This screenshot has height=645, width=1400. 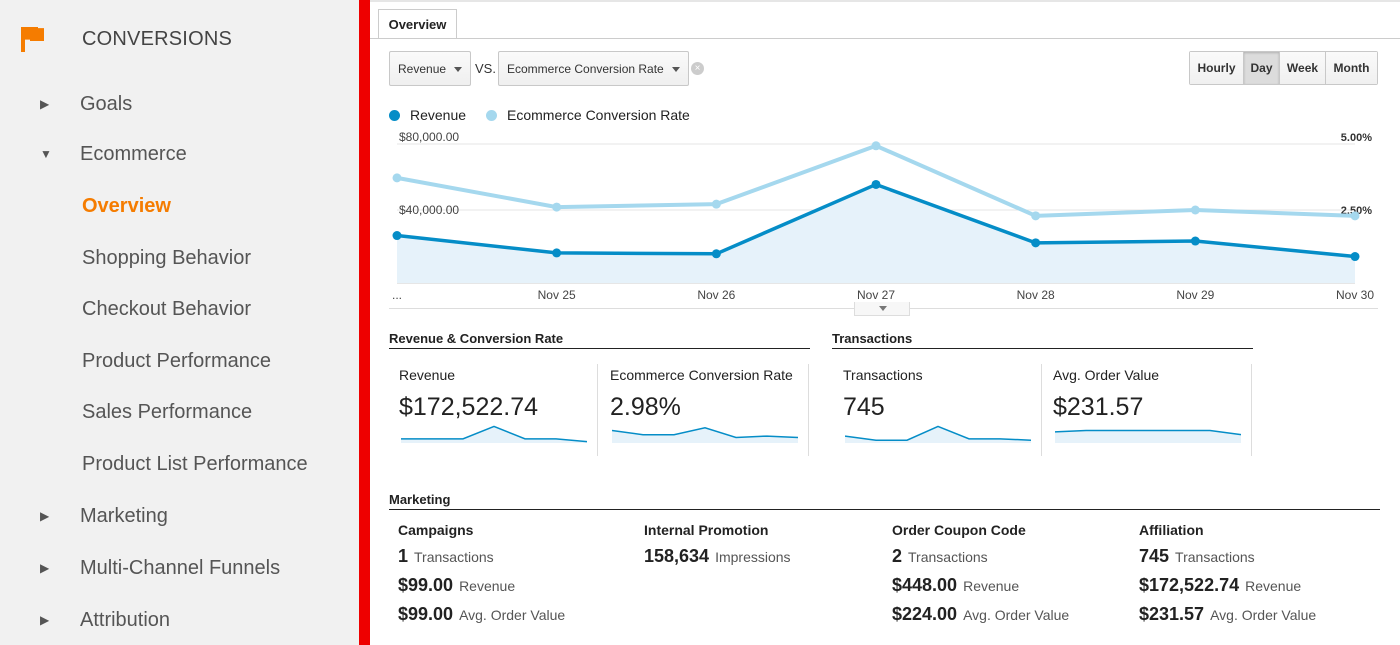 I want to click on legend-revenue: Revenue, so click(x=427, y=115).